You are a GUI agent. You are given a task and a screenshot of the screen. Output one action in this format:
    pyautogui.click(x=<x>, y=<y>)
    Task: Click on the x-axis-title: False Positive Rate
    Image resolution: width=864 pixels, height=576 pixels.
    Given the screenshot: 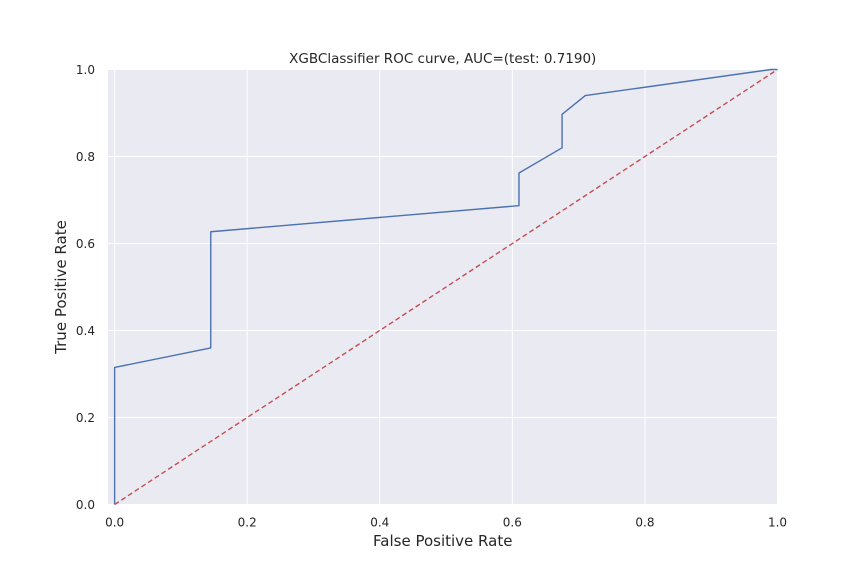 What is the action you would take?
    pyautogui.click(x=442, y=541)
    